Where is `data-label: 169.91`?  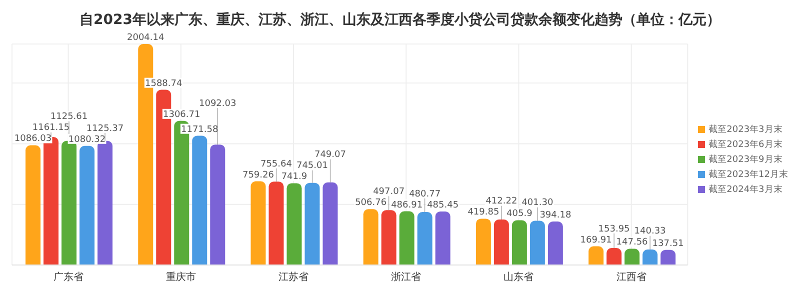 data-label: 169.91 is located at coordinates (596, 240).